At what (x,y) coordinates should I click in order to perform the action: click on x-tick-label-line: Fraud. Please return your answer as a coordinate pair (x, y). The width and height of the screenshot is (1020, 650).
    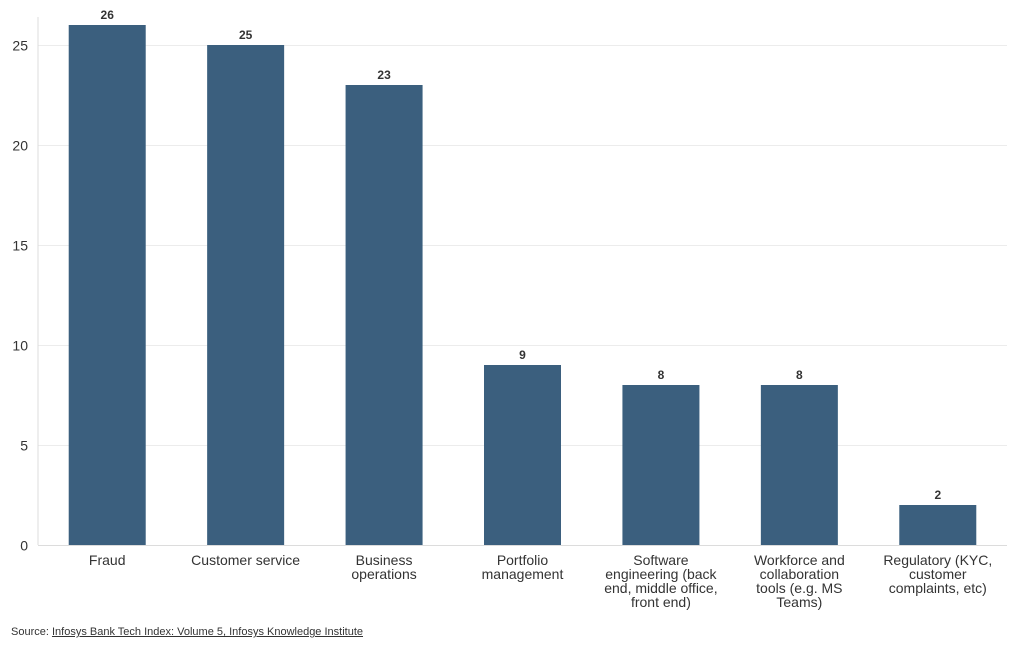
    Looking at the image, I should click on (107, 560).